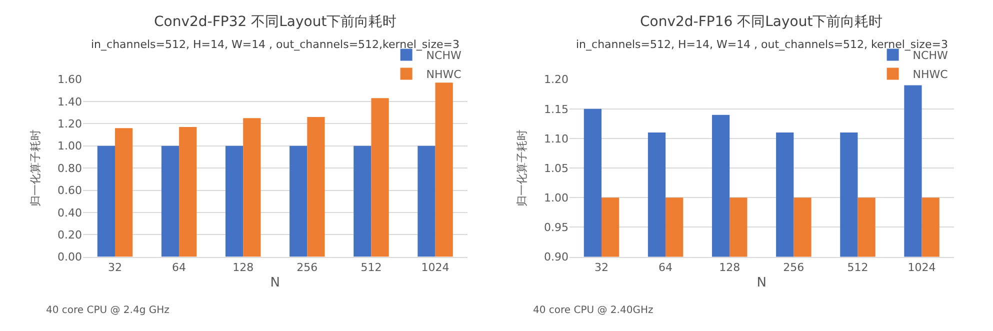 The image size is (993, 331). Describe the element at coordinates (275, 22) in the screenshot. I see `chart-title: Conv2d-FP32 不同Layout下前向耗时` at that location.